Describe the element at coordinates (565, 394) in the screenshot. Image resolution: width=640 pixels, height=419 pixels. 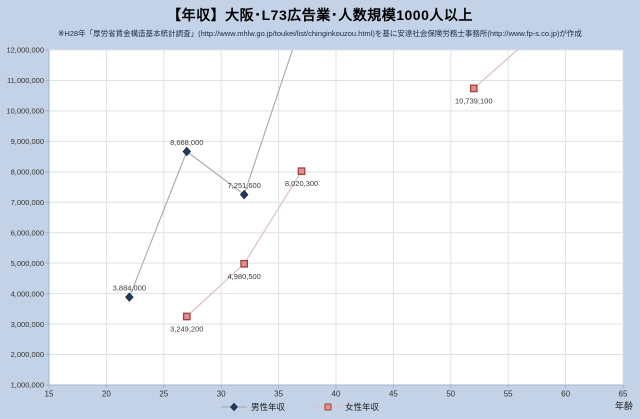
I see `x-tick-label: 60` at that location.